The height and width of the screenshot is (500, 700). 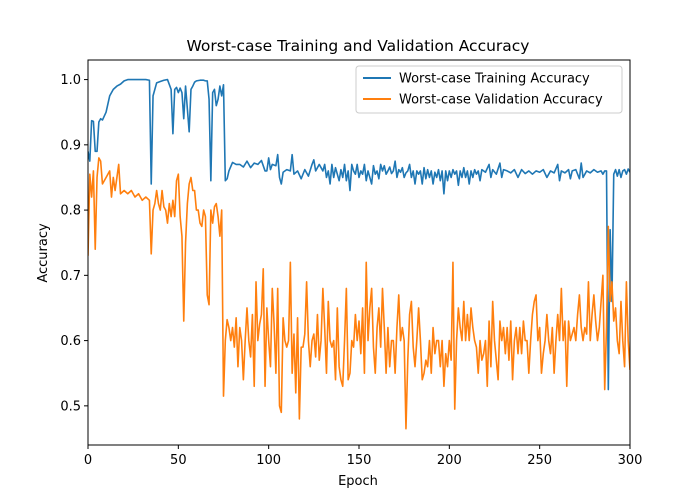 I want to click on y-tick-label: 0.5, so click(x=70, y=406).